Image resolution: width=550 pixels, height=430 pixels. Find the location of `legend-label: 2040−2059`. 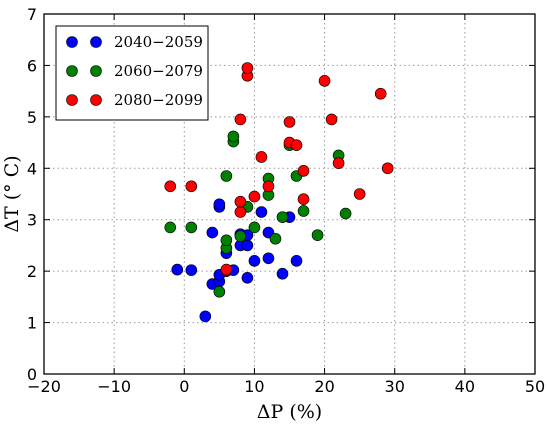

legend-label: 2040−2059 is located at coordinates (158, 42).